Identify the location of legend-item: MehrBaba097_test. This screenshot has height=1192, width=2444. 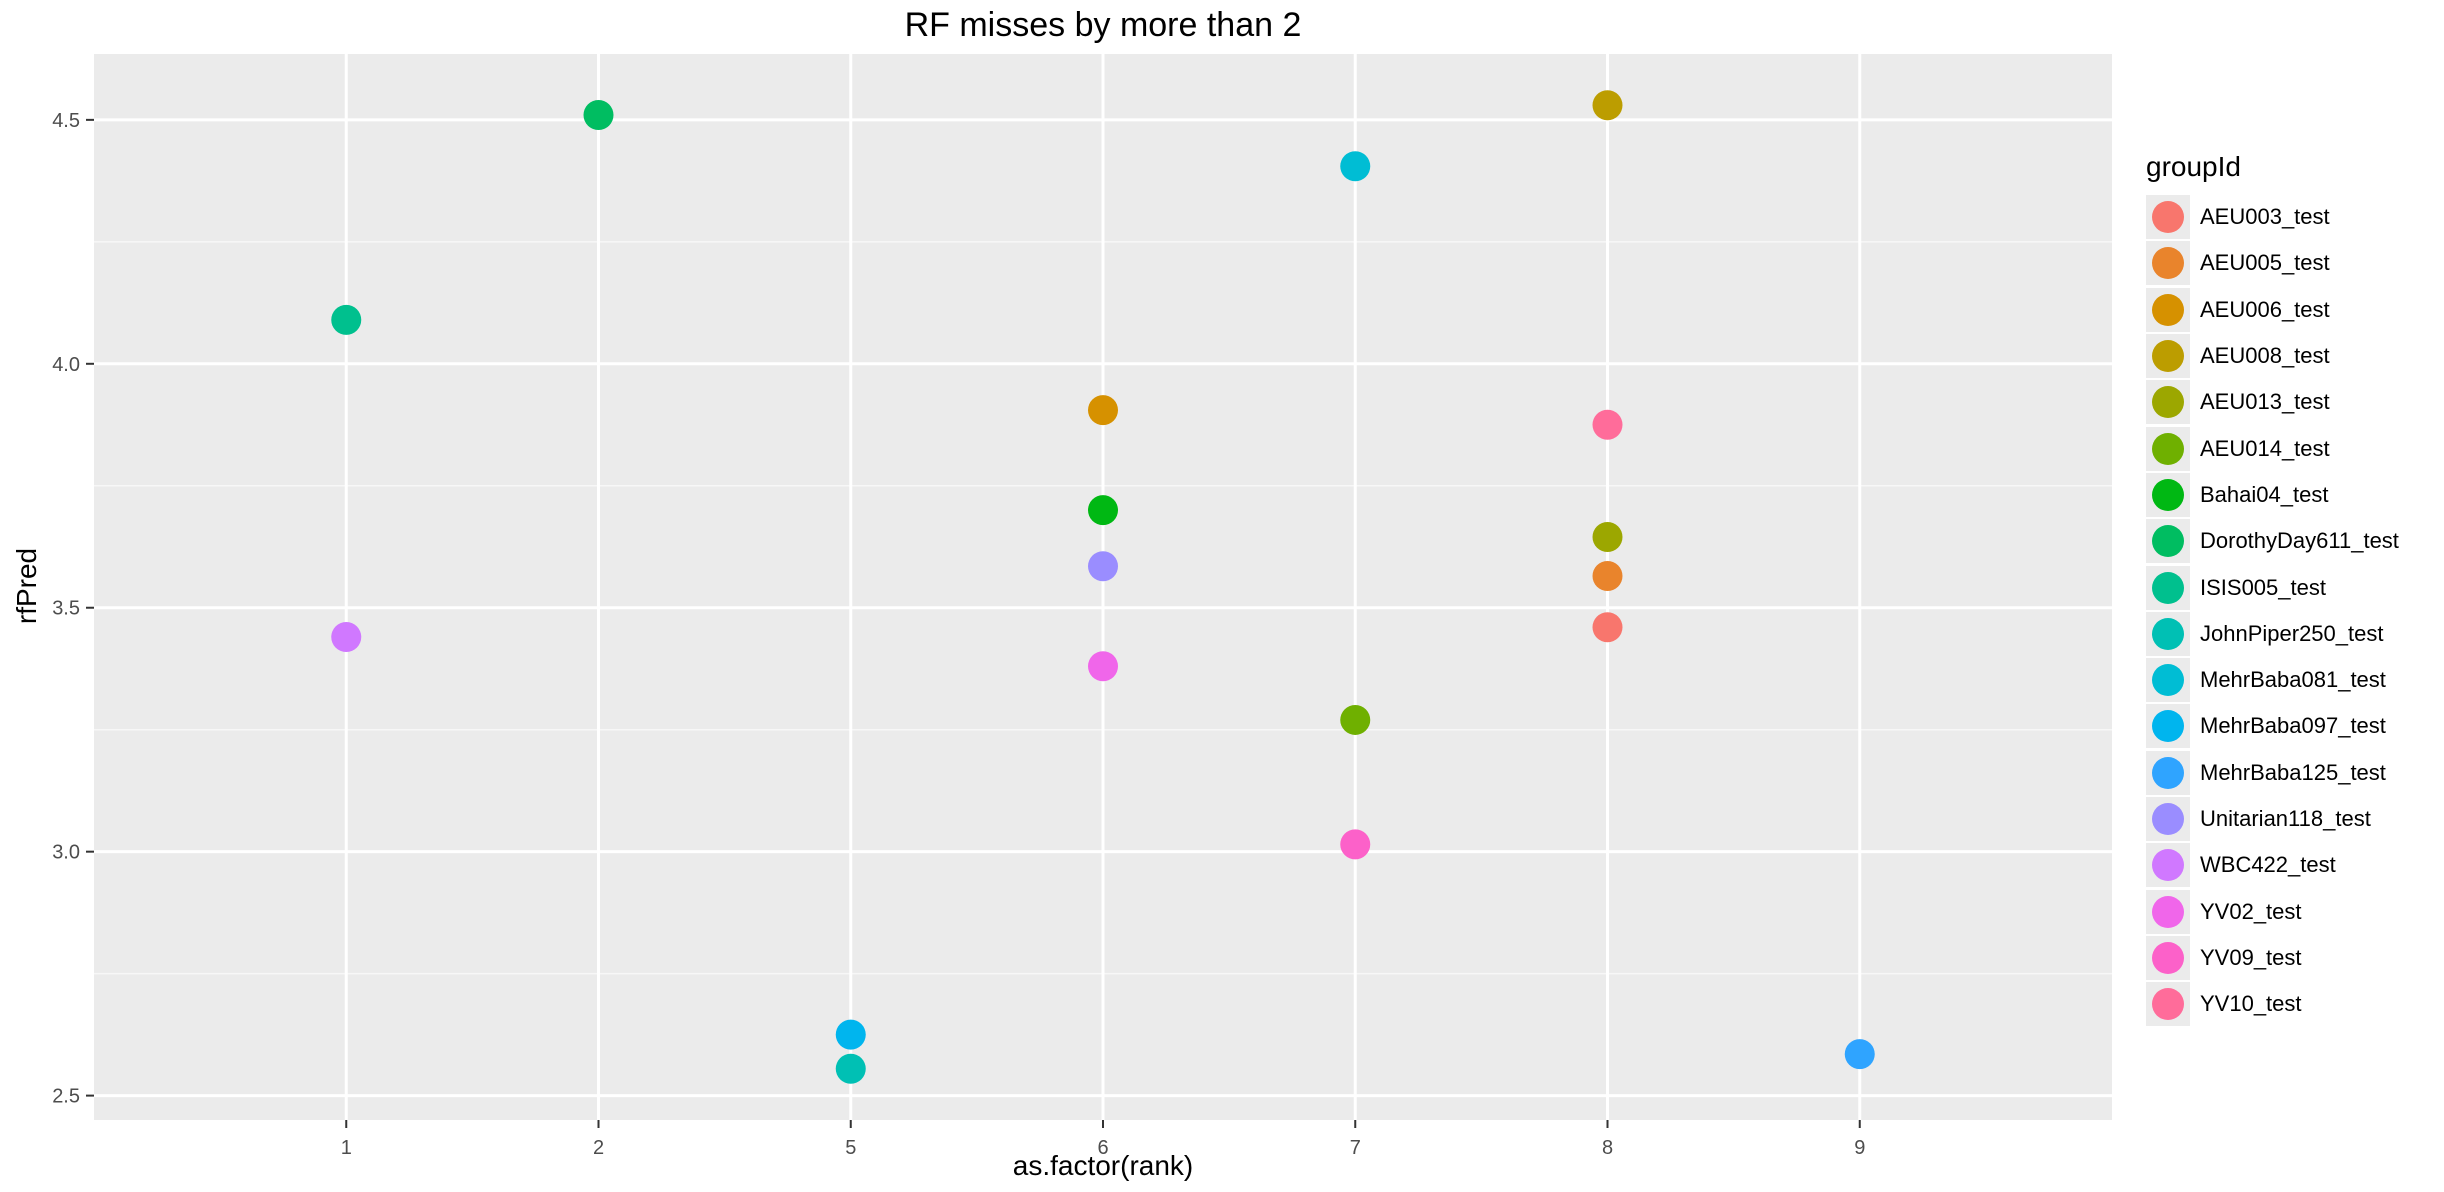
(2272, 726).